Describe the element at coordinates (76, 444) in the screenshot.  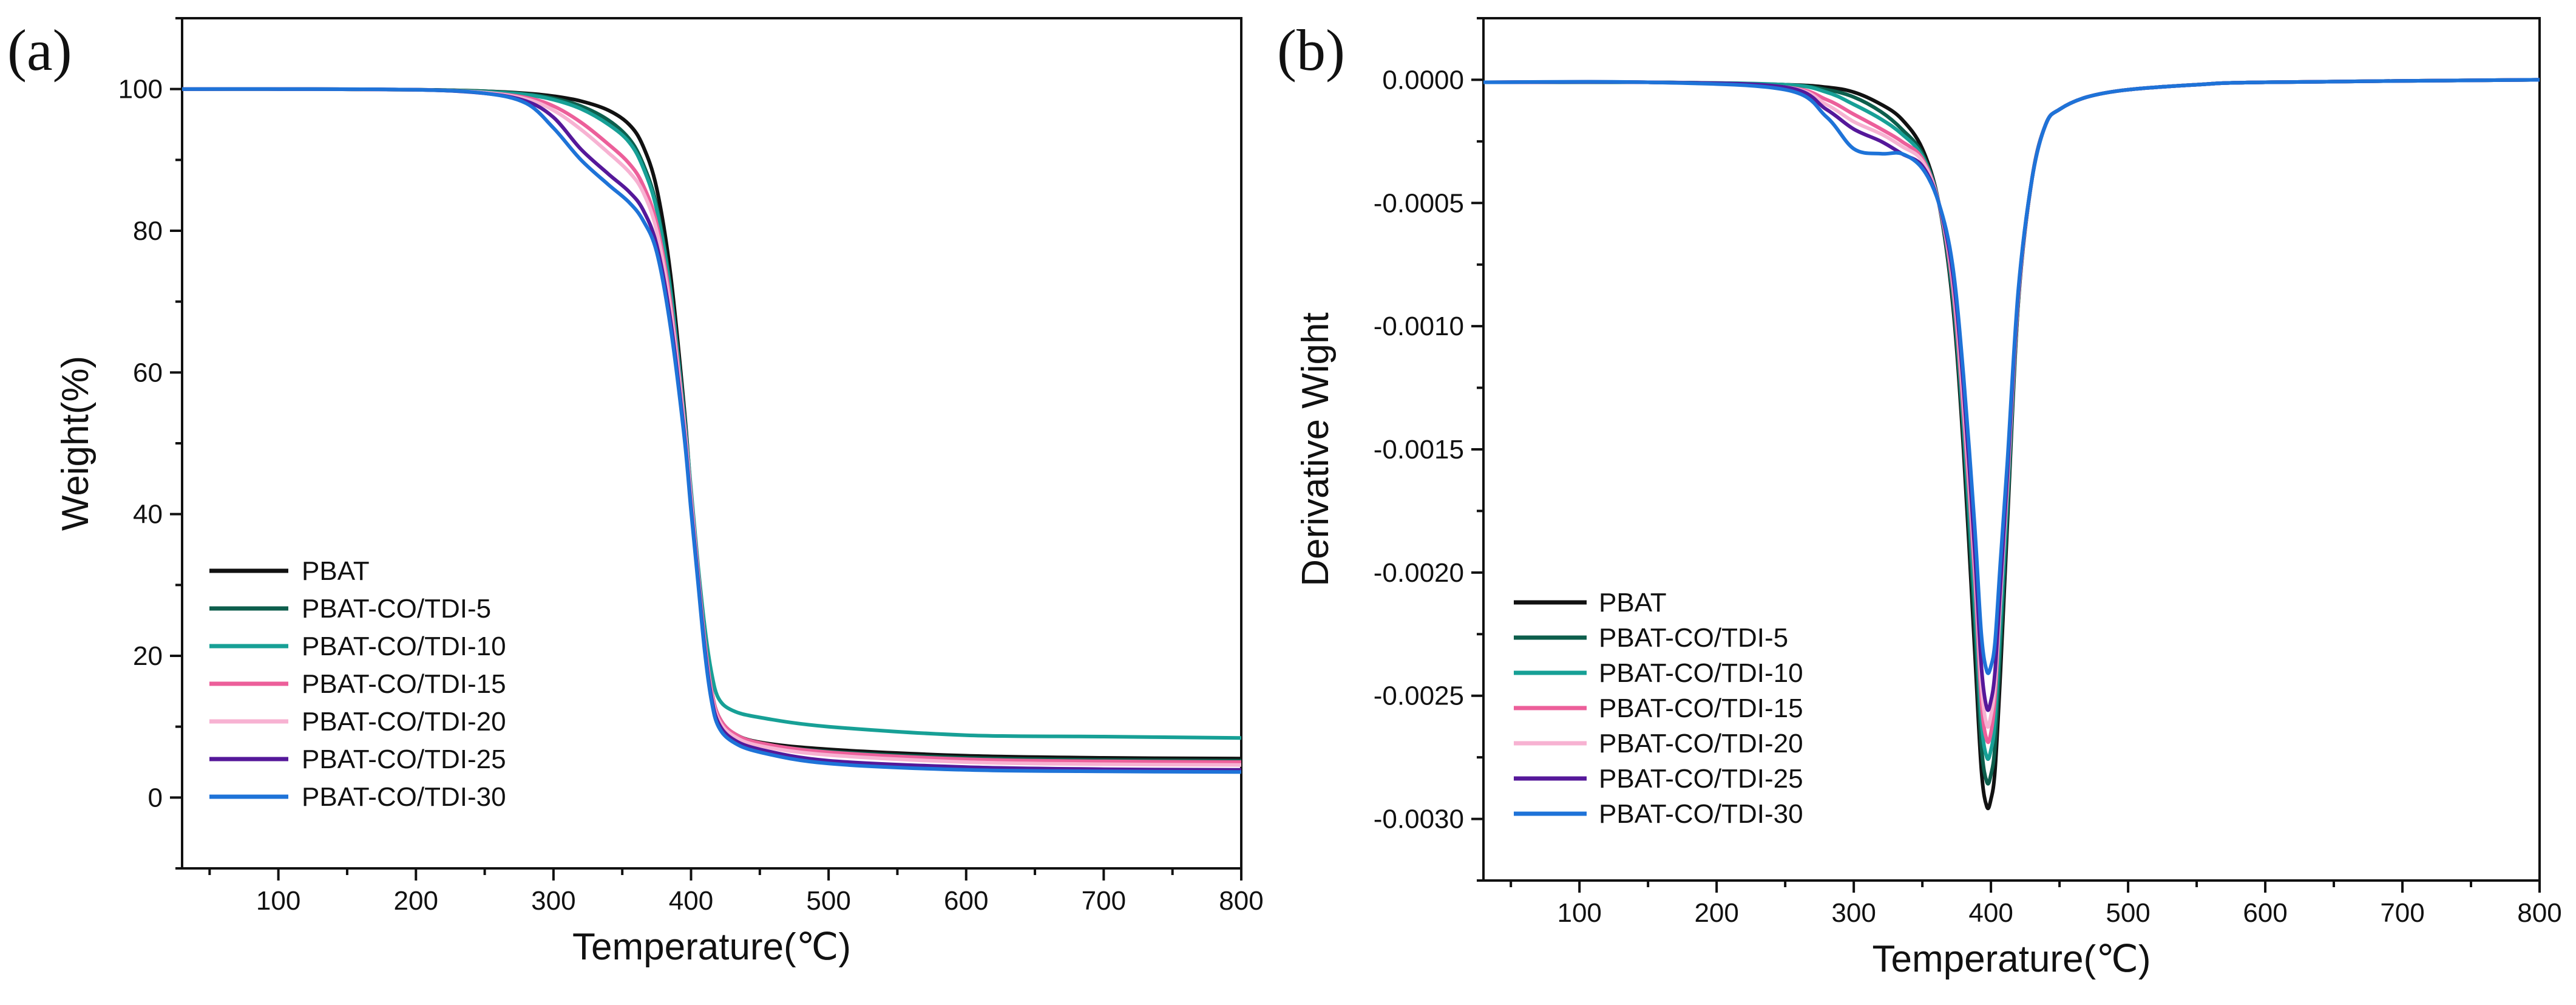
I see `y-axis-title: Weight(%)` at that location.